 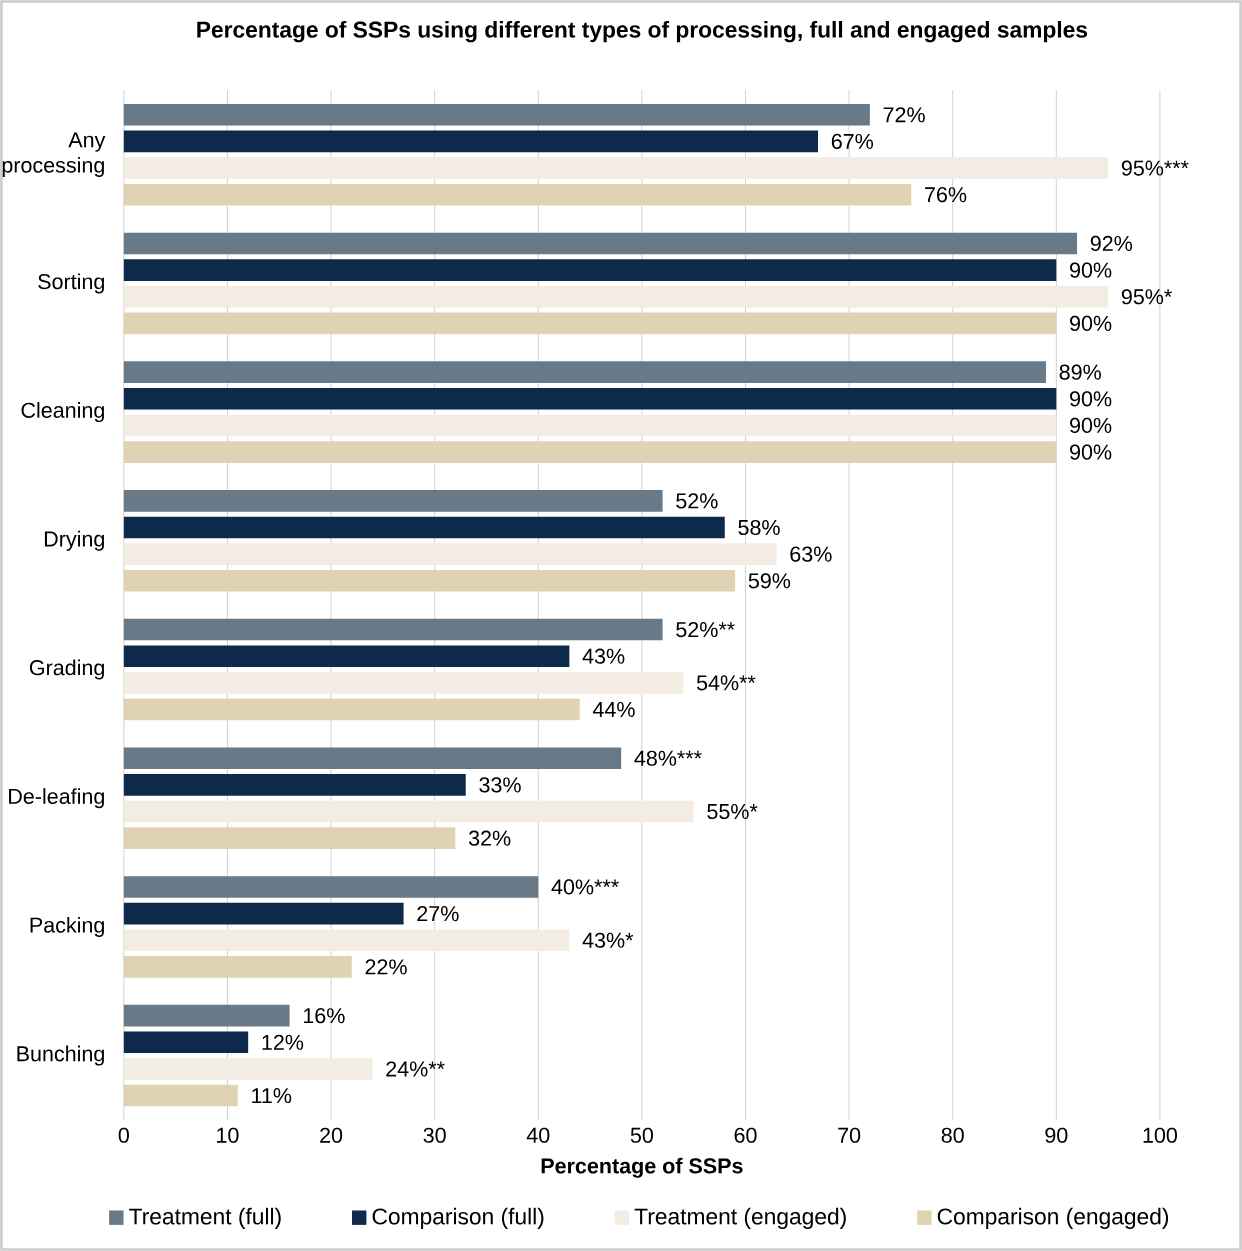 I want to click on x-tick-label: 50, so click(x=641, y=1135).